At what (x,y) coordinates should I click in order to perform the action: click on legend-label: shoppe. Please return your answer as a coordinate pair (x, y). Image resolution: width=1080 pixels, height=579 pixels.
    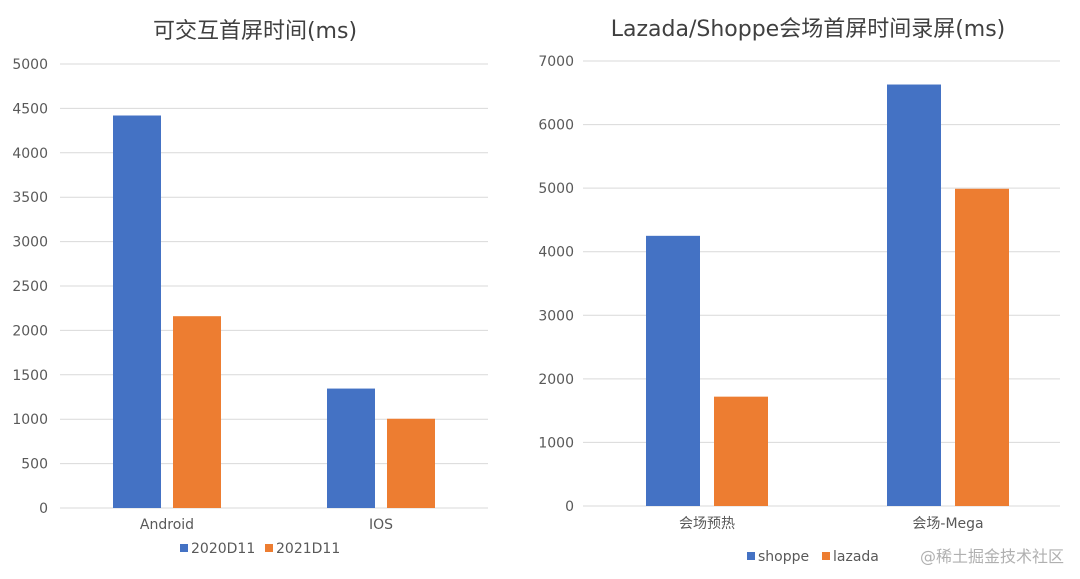
    Looking at the image, I should click on (783, 557).